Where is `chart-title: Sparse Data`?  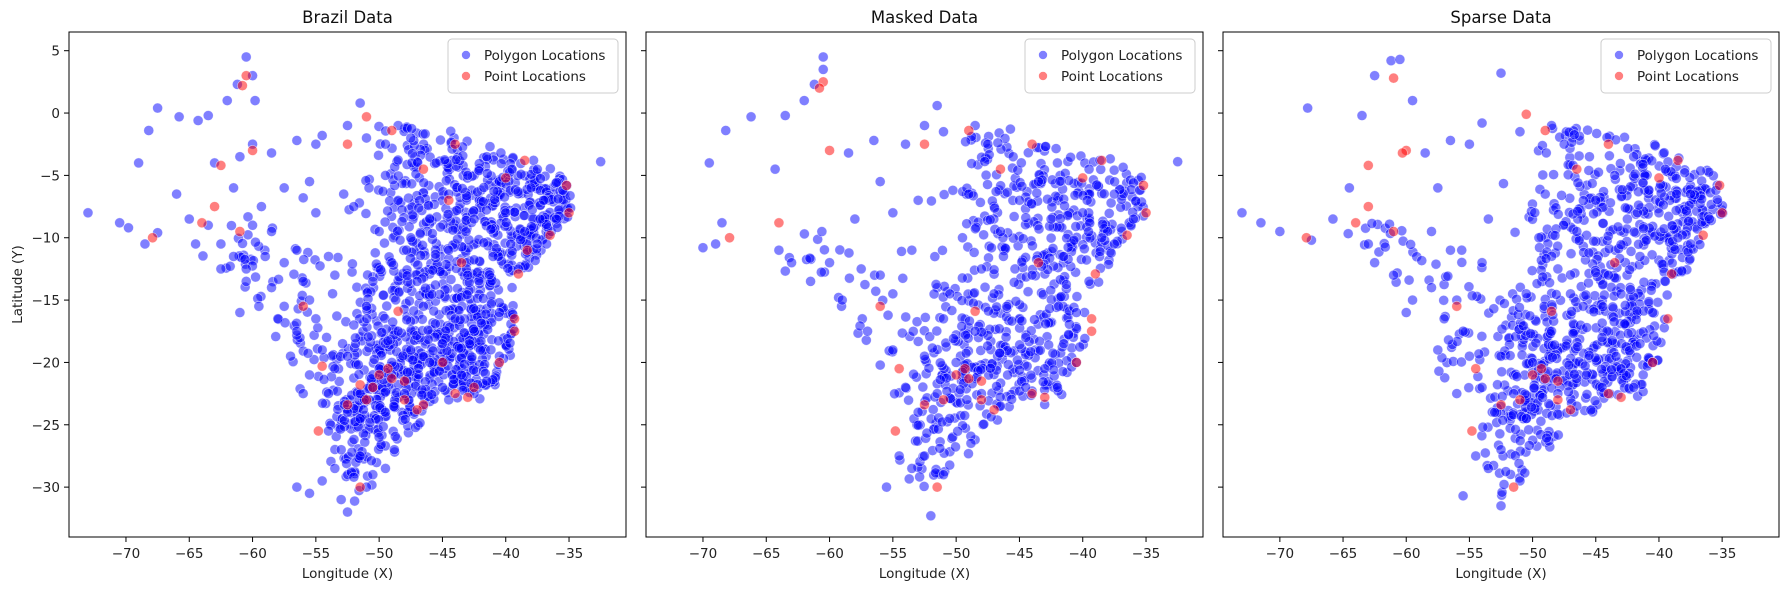 chart-title: Sparse Data is located at coordinates (1500, 17).